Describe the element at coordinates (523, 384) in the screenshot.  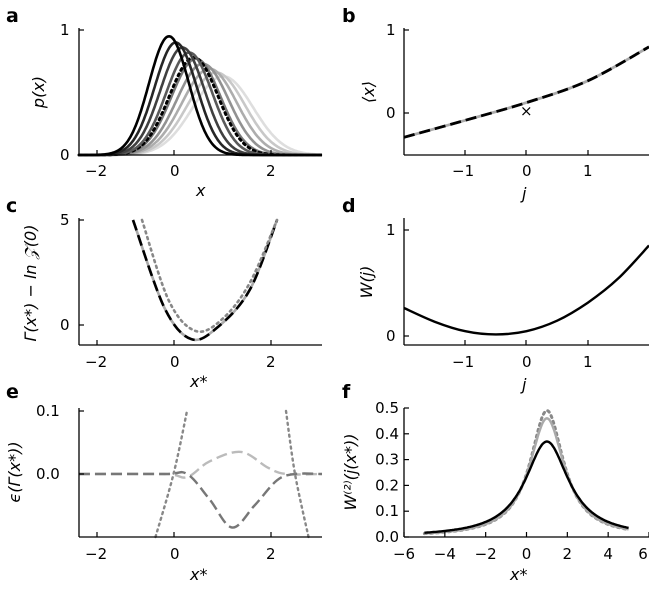
I see `panel-d-xlabel: j` at that location.